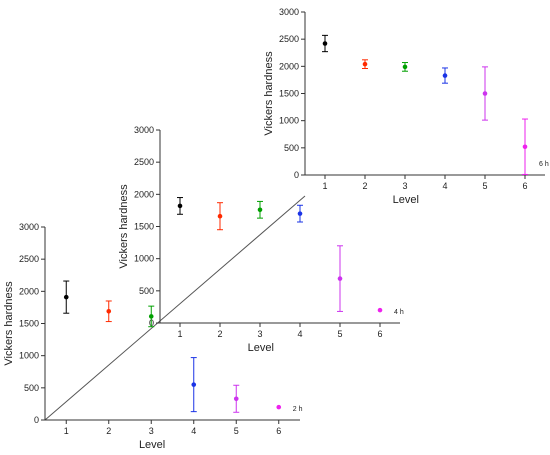  Describe the element at coordinates (544, 164) in the screenshot. I see `panel-duration-label: 6 h` at that location.